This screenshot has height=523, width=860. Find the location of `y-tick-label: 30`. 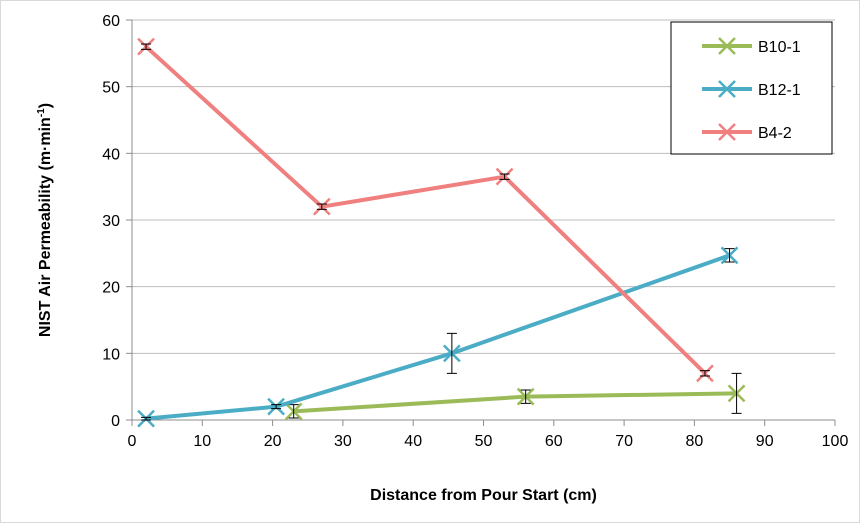

y-tick-label: 30 is located at coordinates (111, 221).